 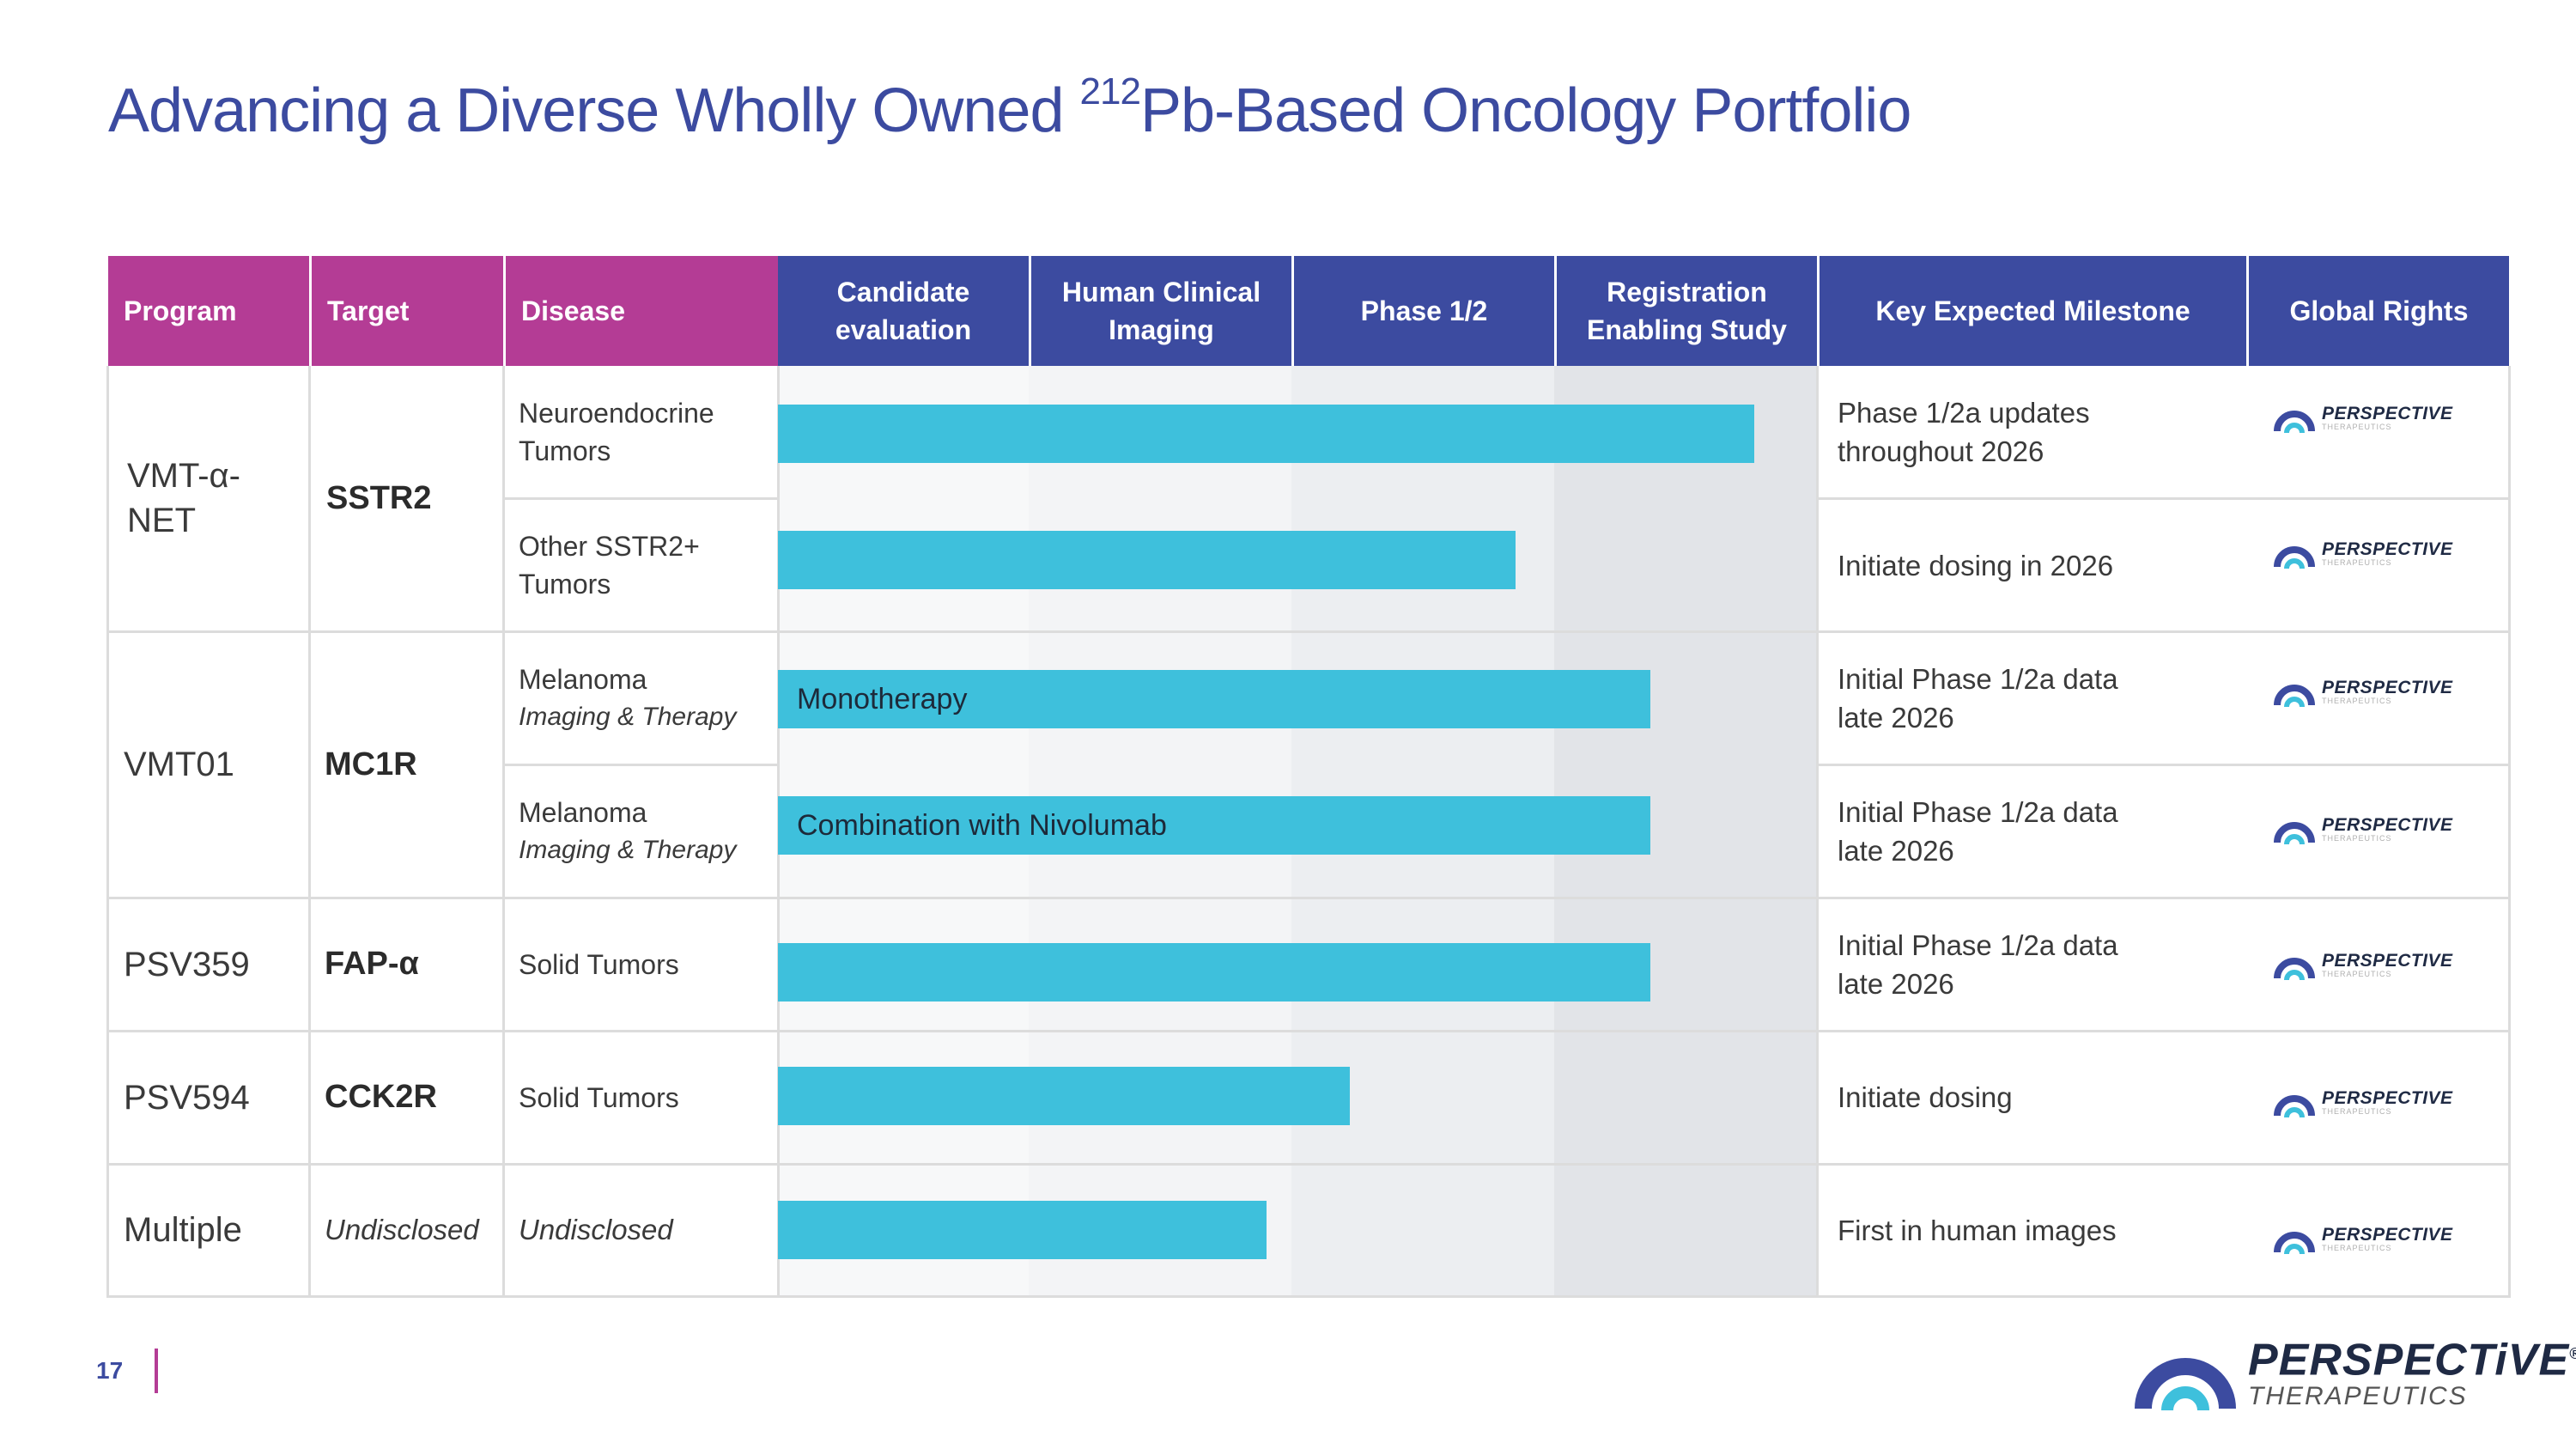 I want to click on program-cell: VMT-α-NET, so click(x=183, y=498).